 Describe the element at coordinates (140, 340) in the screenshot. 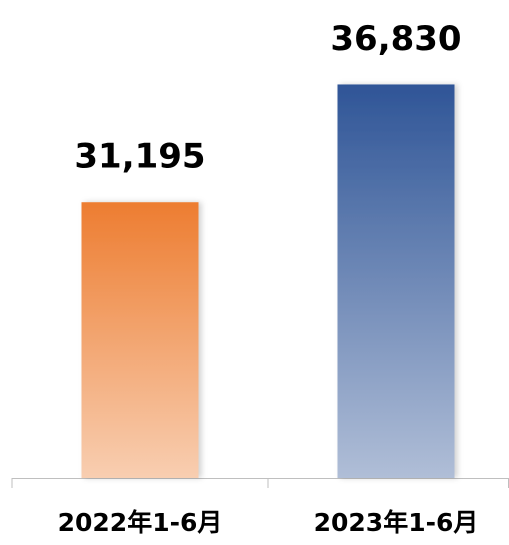

I see `bar` at that location.